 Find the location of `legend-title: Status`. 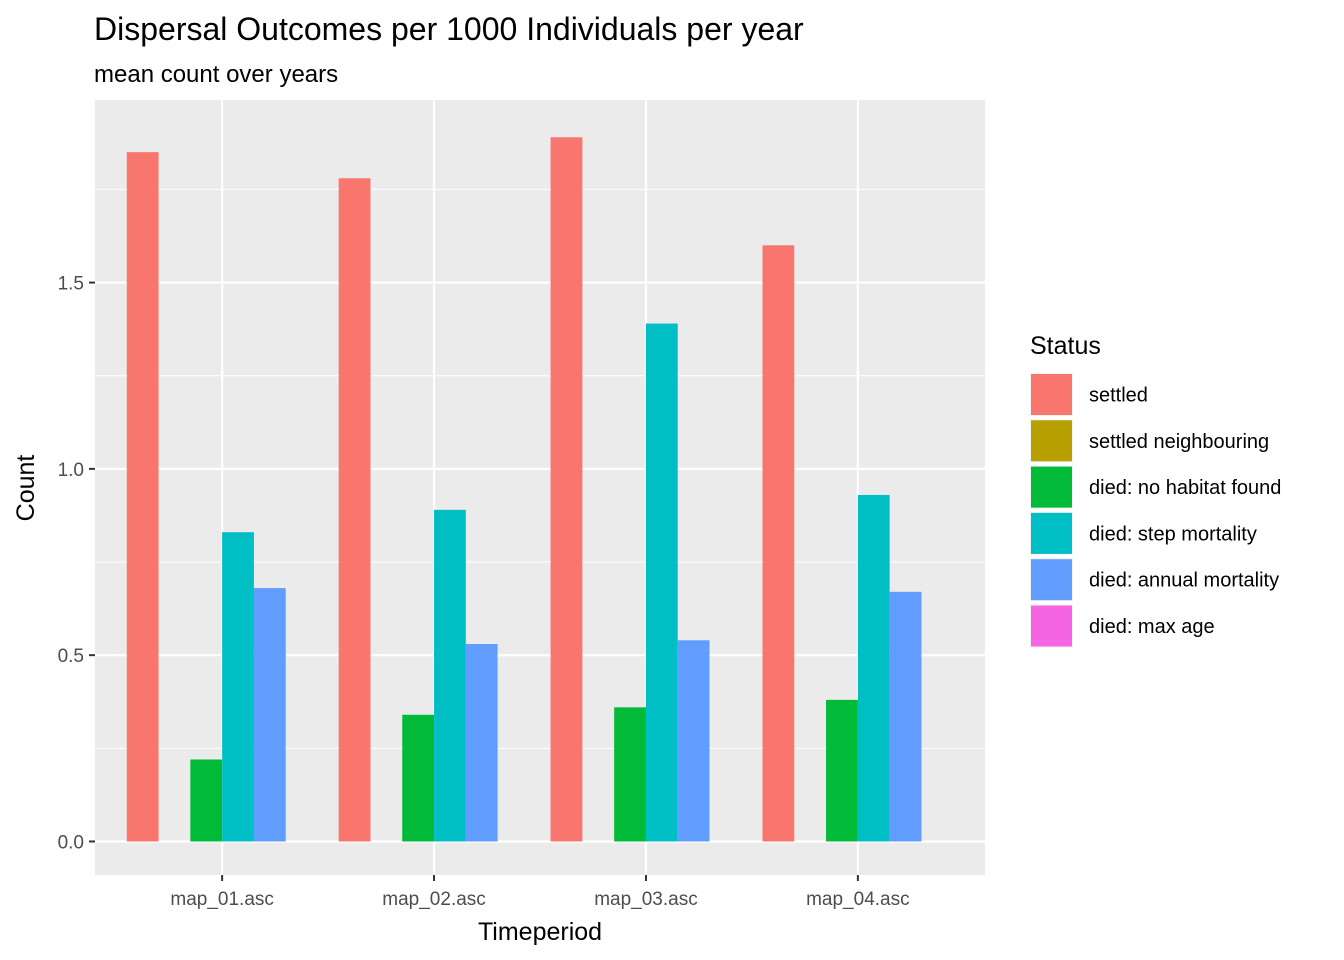

legend-title: Status is located at coordinates (1065, 346).